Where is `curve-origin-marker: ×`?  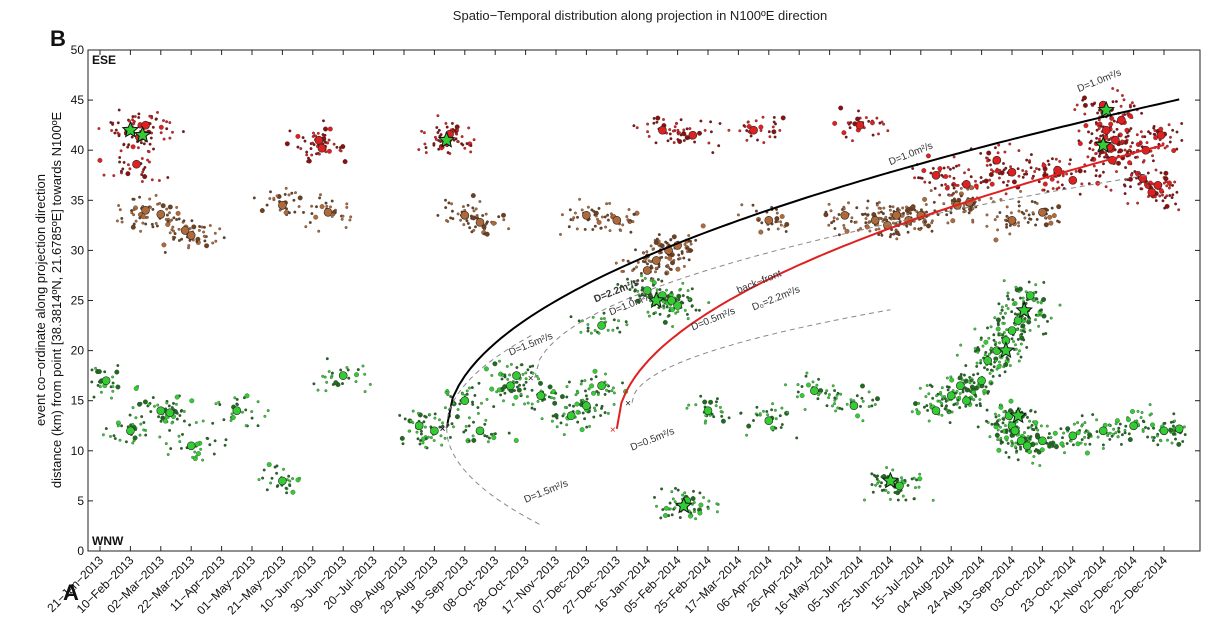
curve-origin-marker: × is located at coordinates (443, 429).